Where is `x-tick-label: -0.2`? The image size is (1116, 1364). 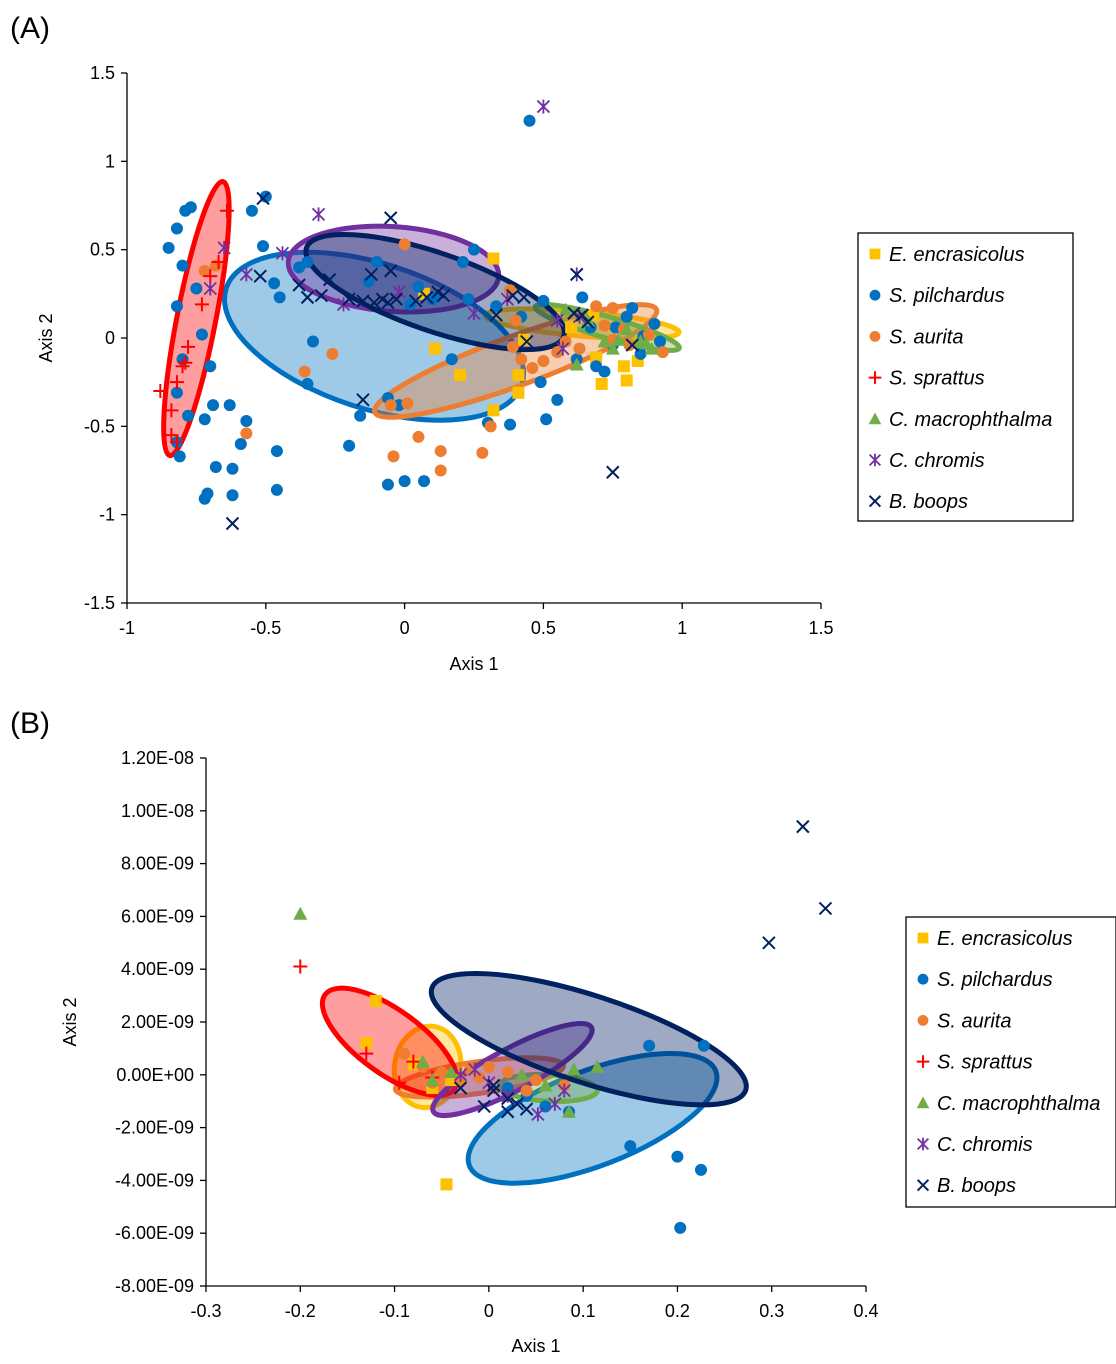
x-tick-label: -0.2 is located at coordinates (300, 1311).